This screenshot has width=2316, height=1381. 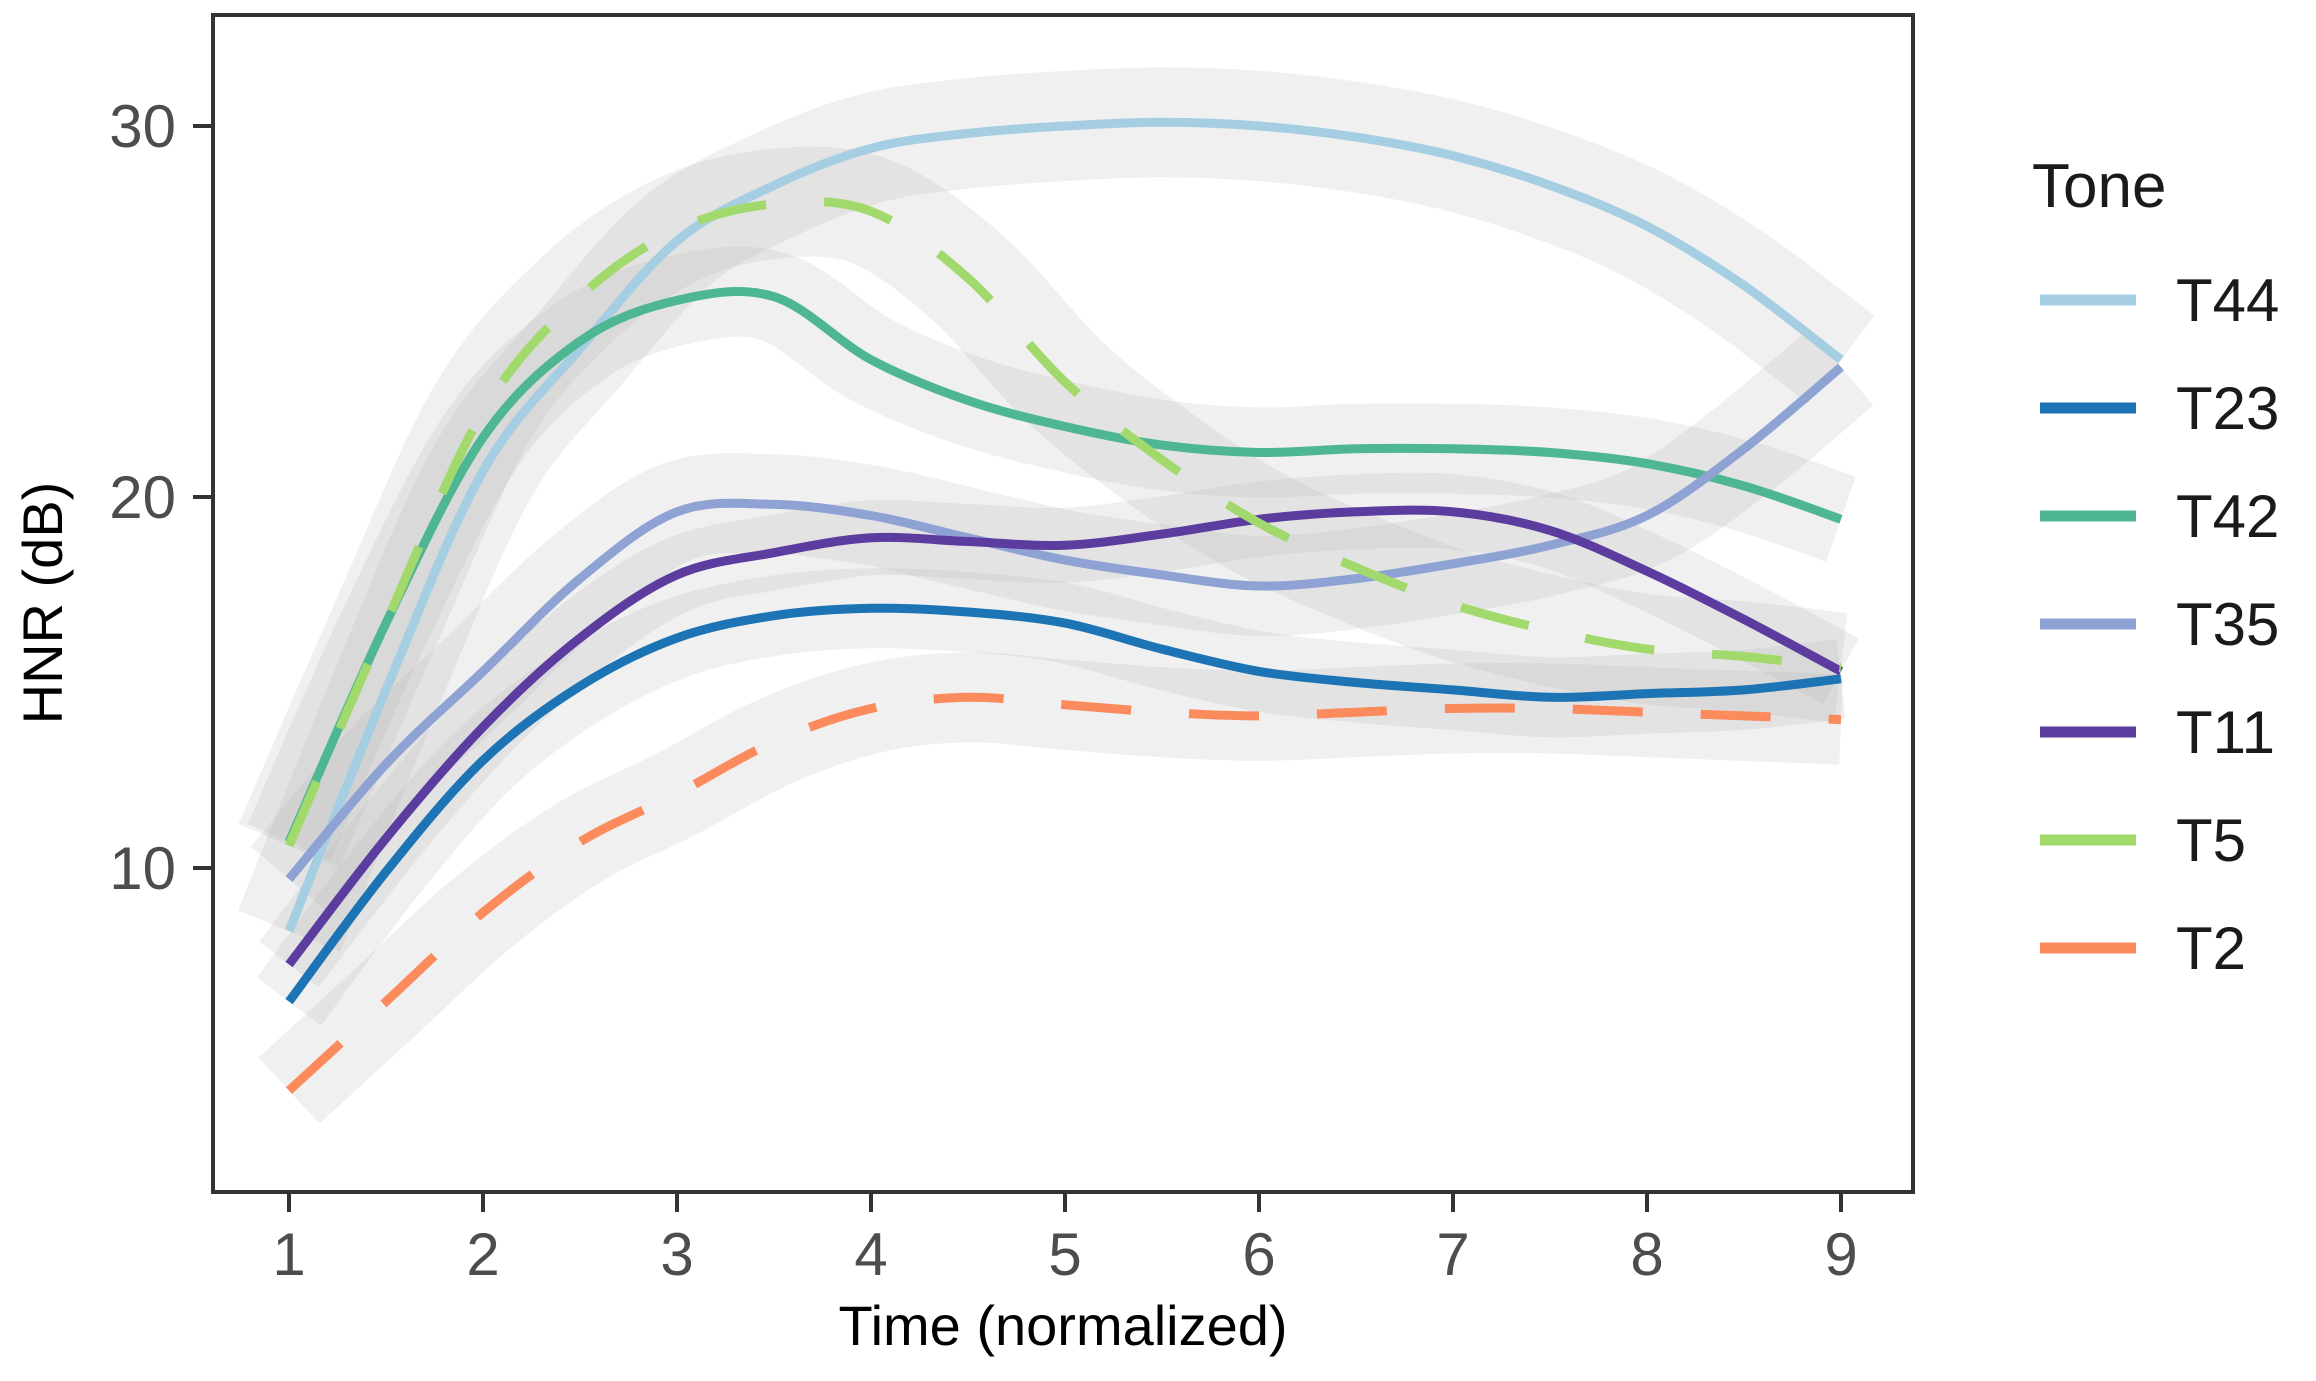 I want to click on x-tick-label-1: 1, so click(x=288, y=1254).